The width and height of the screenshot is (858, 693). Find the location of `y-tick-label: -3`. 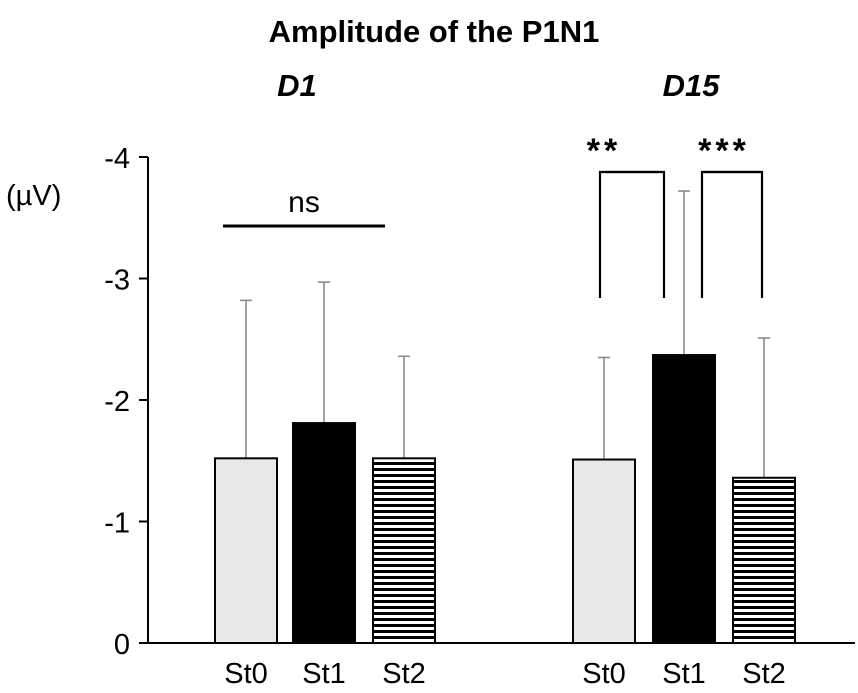

y-tick-label: -3 is located at coordinates (117, 281).